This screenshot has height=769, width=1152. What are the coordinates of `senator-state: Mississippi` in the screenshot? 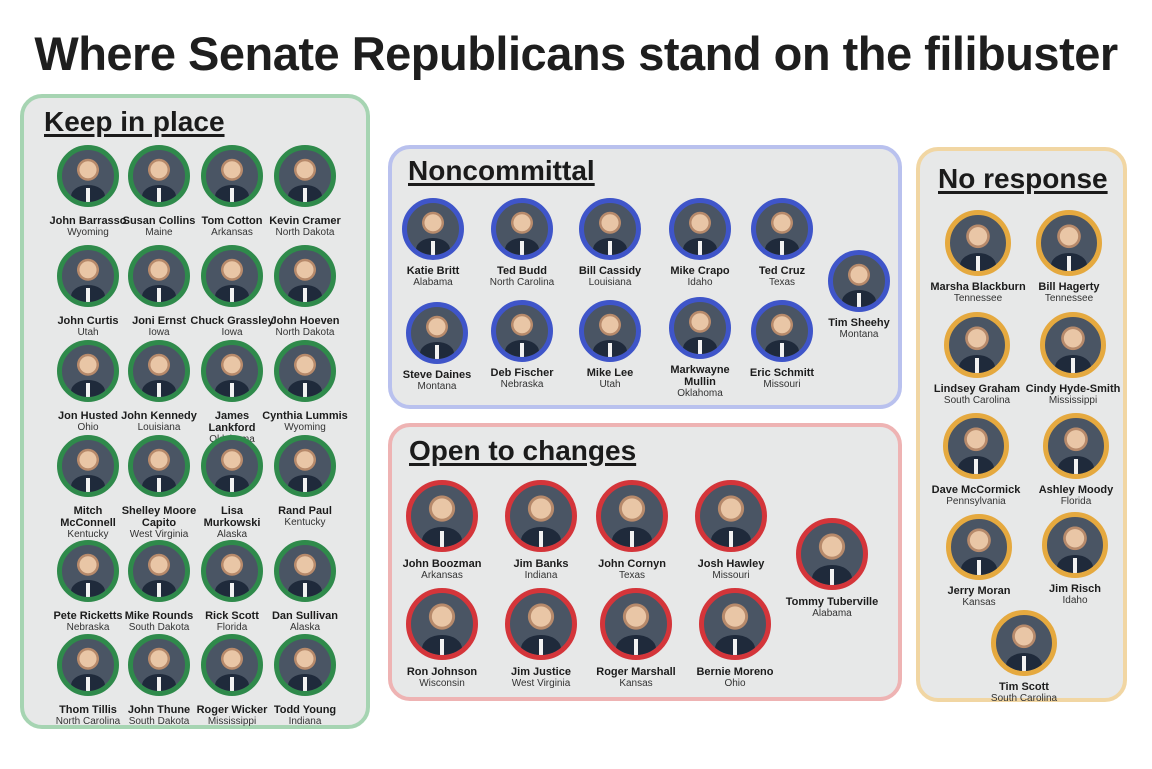 It's located at (1073, 400).